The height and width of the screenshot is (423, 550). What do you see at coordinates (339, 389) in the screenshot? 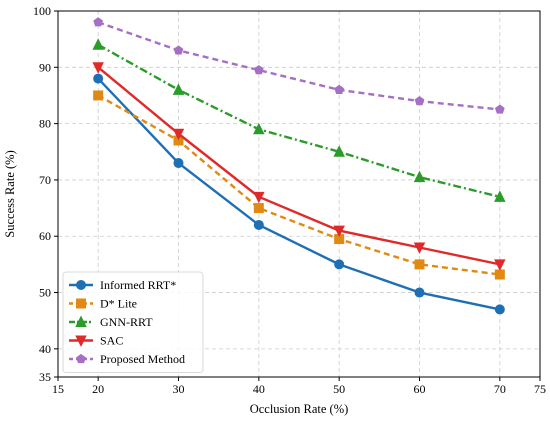
I see `x-tick-label: 50` at bounding box center [339, 389].